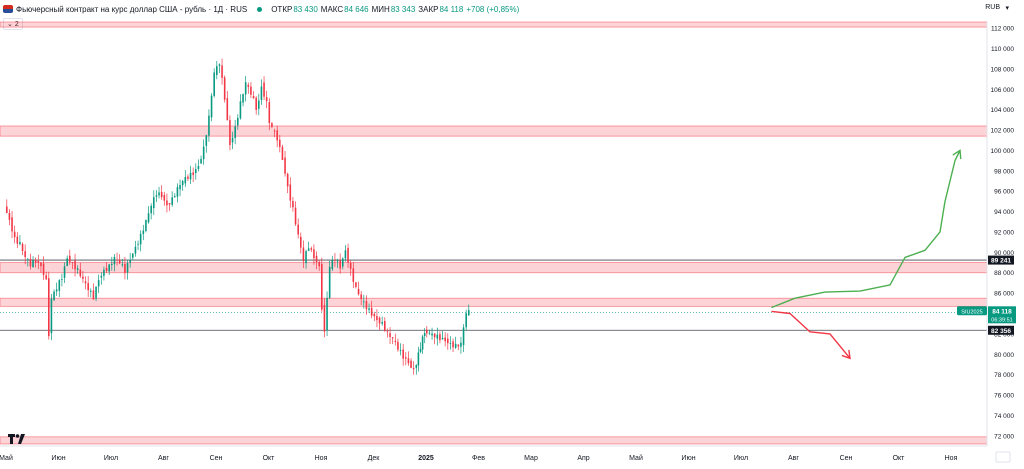  Describe the element at coordinates (741, 458) in the screenshot. I see `time-tick-label: Июл` at that location.